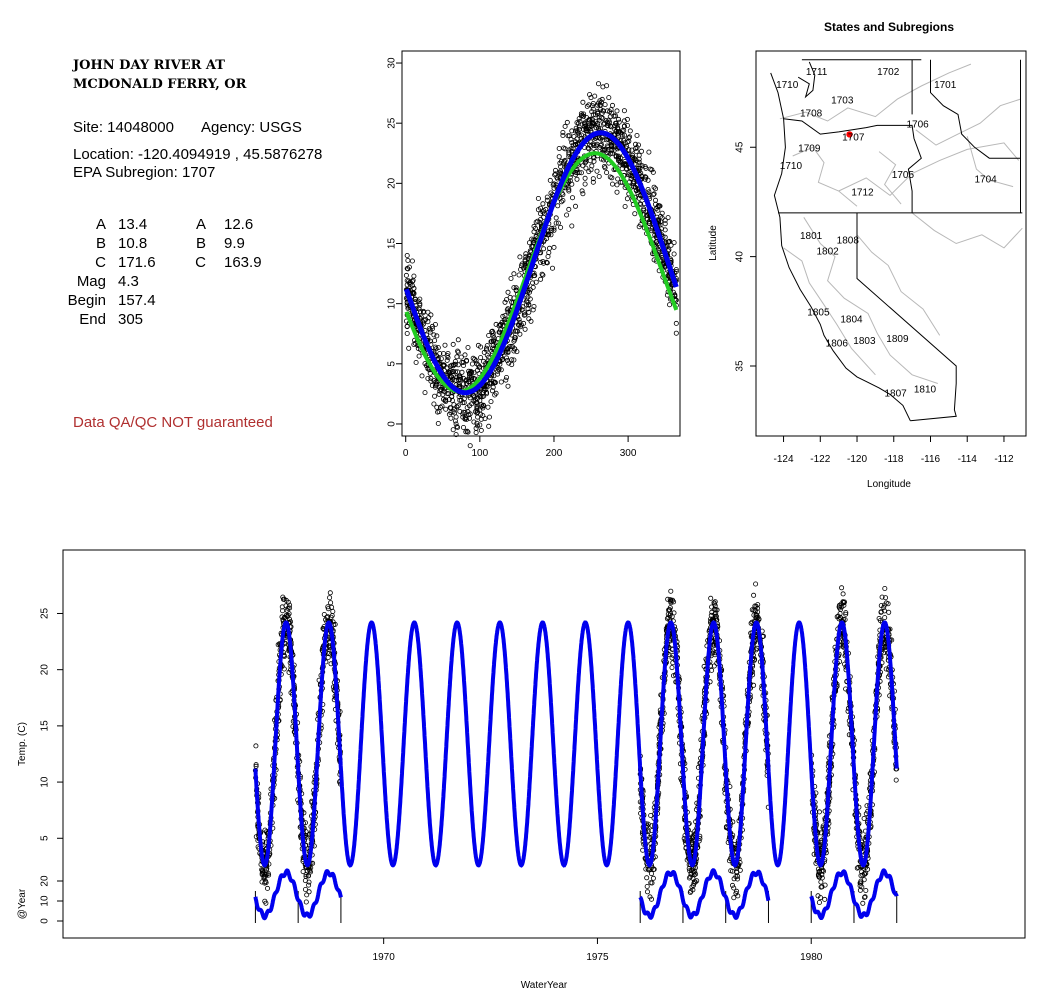 The height and width of the screenshot is (1001, 1038). What do you see at coordinates (86, 300) in the screenshot?
I see `param-name: Begin` at bounding box center [86, 300].